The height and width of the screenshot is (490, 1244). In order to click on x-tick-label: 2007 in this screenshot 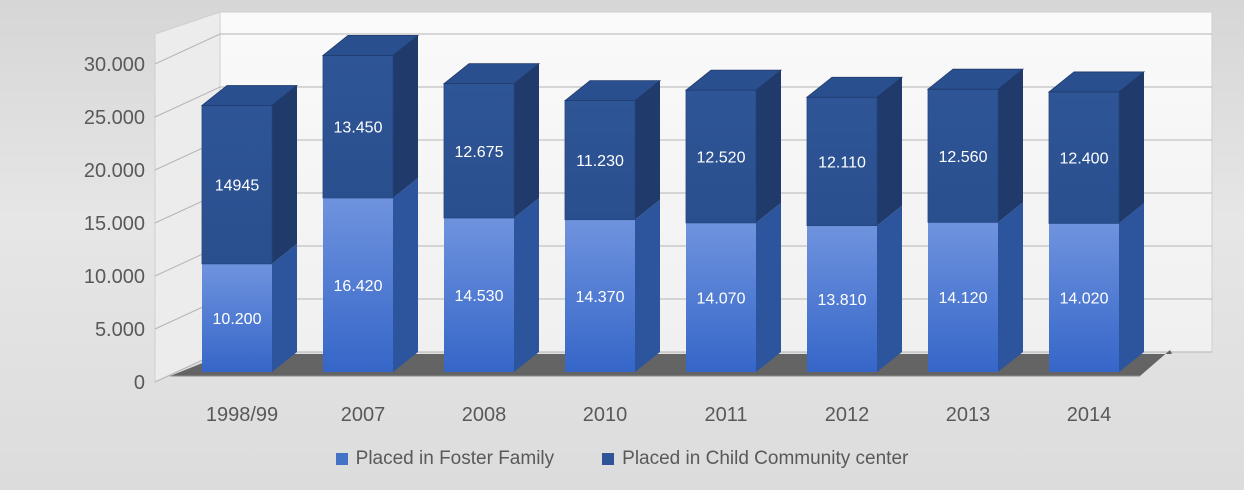, I will do `click(363, 415)`.